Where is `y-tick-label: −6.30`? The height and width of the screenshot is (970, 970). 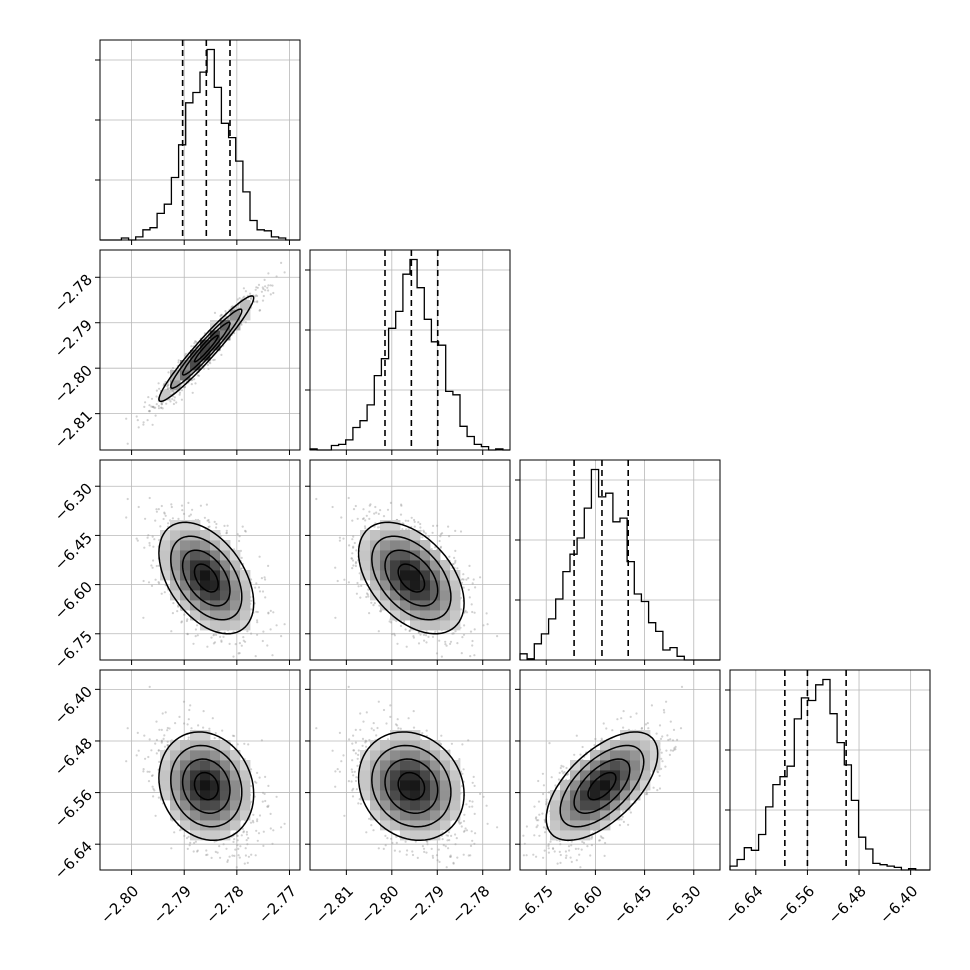
y-tick-label: −6.30 is located at coordinates (73, 502).